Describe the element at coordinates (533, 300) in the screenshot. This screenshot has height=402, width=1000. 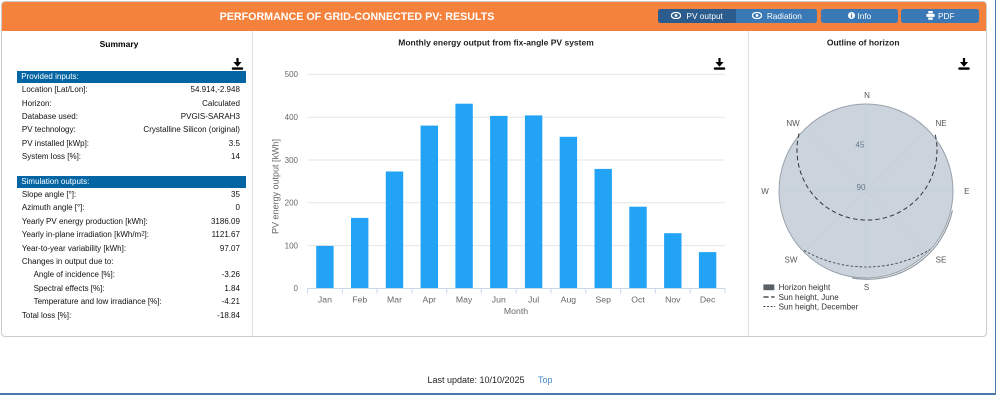
I see `svg-text: Jul` at that location.